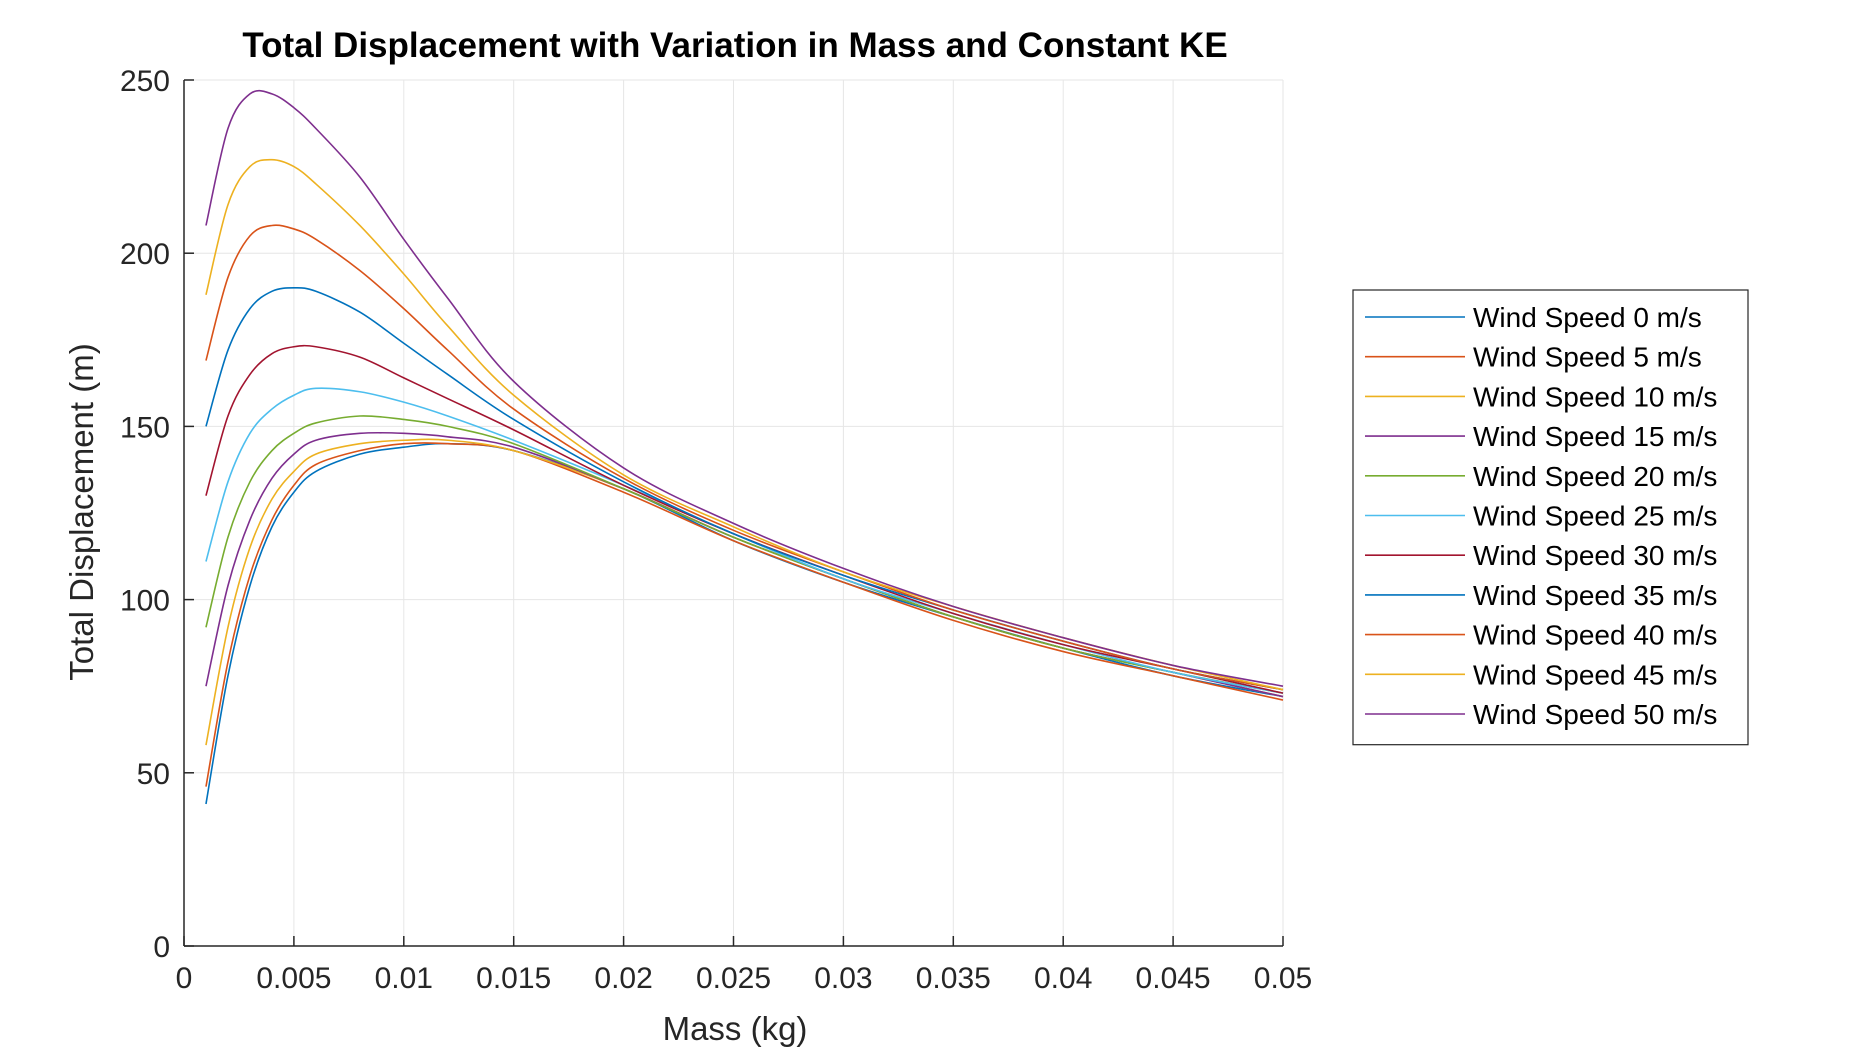  Describe the element at coordinates (293, 978) in the screenshot. I see `x-tick-label: 0.005` at that location.